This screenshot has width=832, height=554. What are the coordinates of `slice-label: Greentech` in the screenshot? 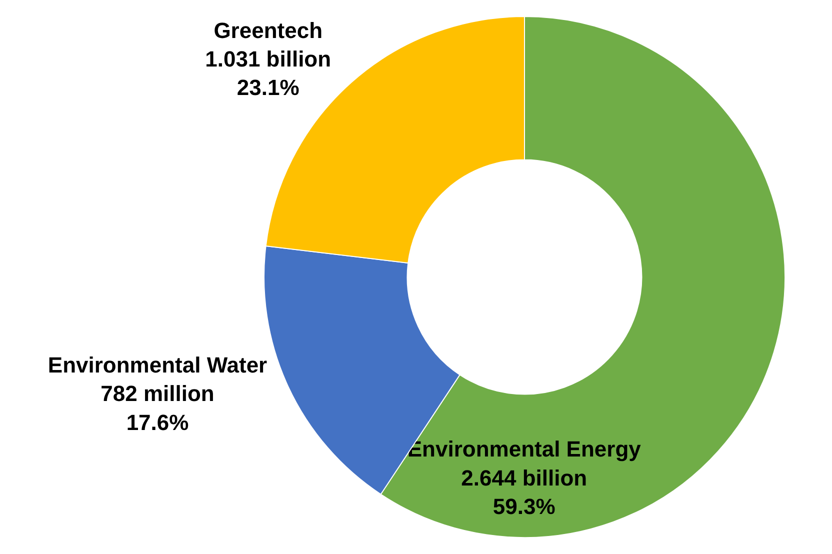 It's located at (268, 31).